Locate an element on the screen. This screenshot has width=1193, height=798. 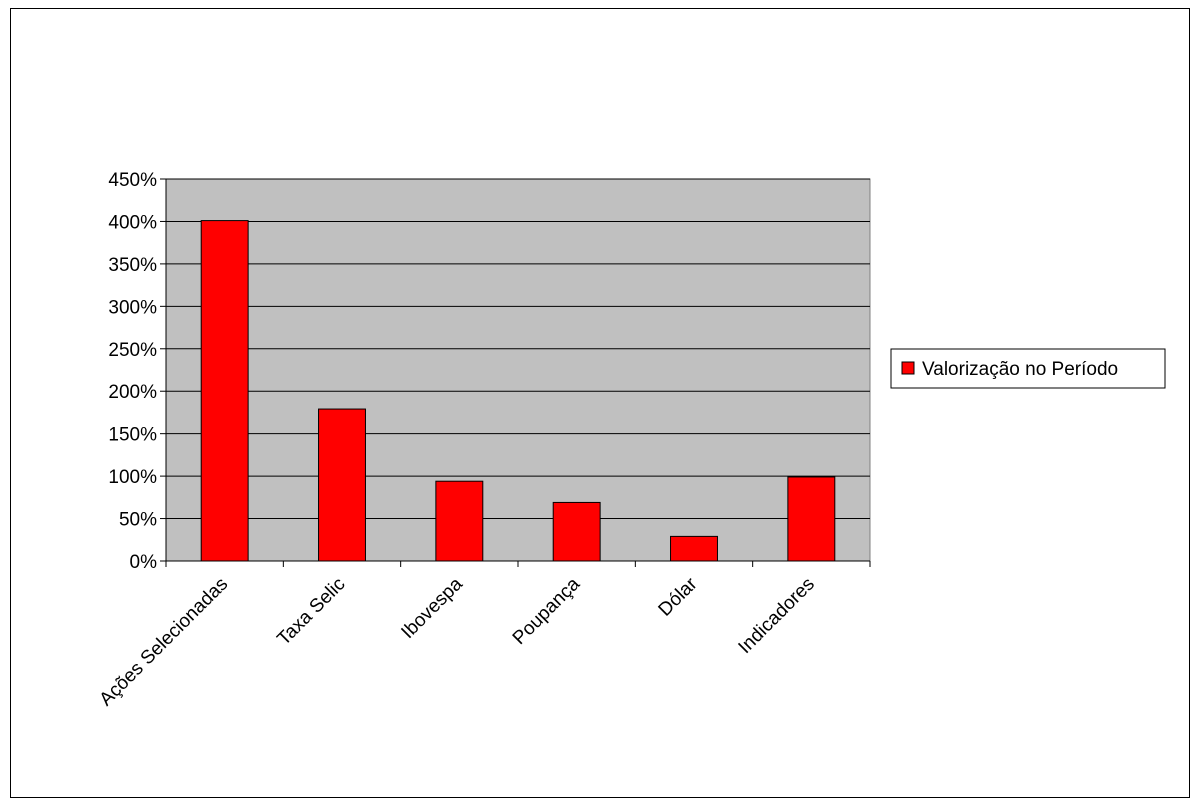
x-tick-label: Poupança is located at coordinates (547, 611).